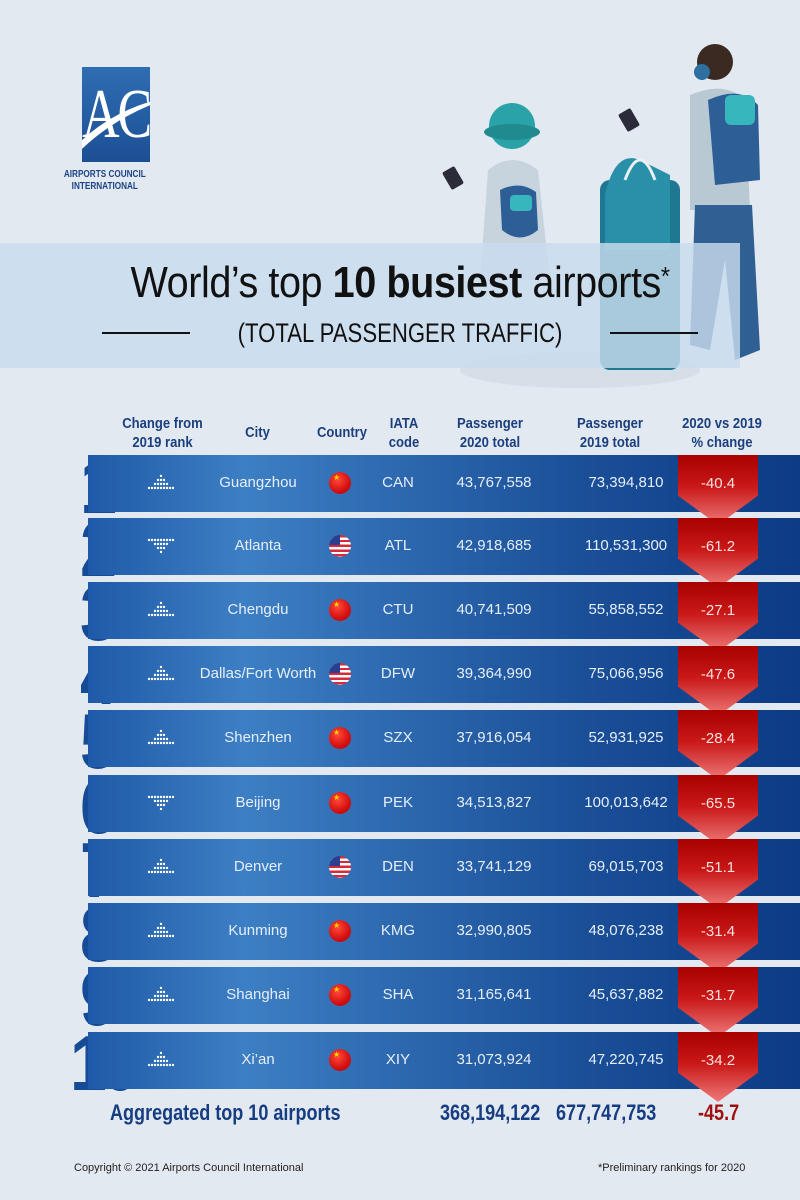 The image size is (800, 1200). What do you see at coordinates (490, 443) in the screenshot?
I see `col-head-p2020-line2: 2020 total` at bounding box center [490, 443].